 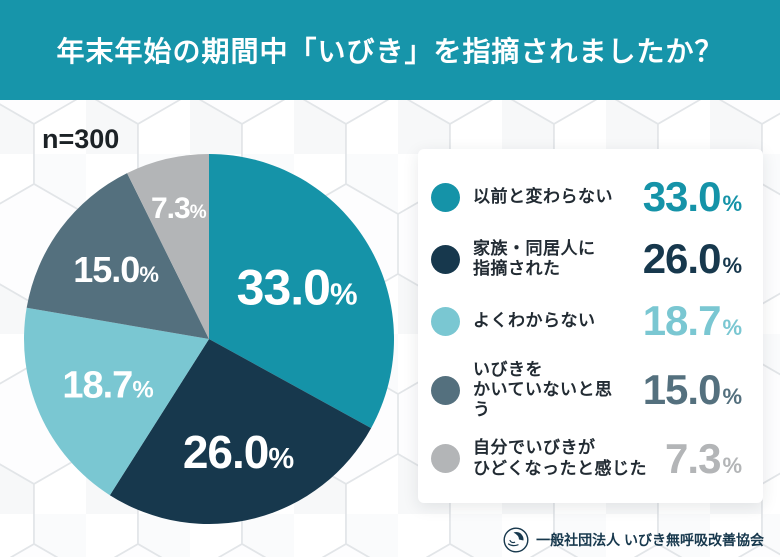 What do you see at coordinates (239, 452) in the screenshot?
I see `pie-slice-label: 26.0%` at bounding box center [239, 452].